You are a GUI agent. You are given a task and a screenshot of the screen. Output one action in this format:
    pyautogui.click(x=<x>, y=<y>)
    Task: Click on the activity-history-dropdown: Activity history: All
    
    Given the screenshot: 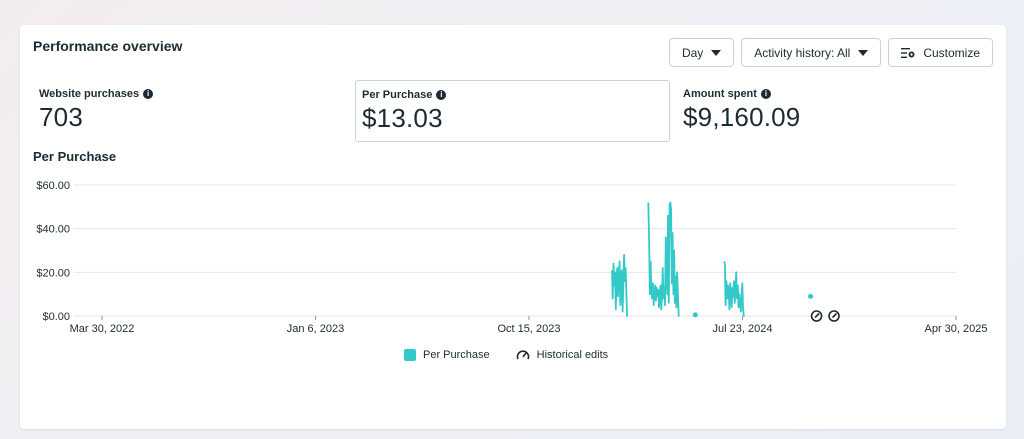 What is the action you would take?
    pyautogui.click(x=811, y=52)
    